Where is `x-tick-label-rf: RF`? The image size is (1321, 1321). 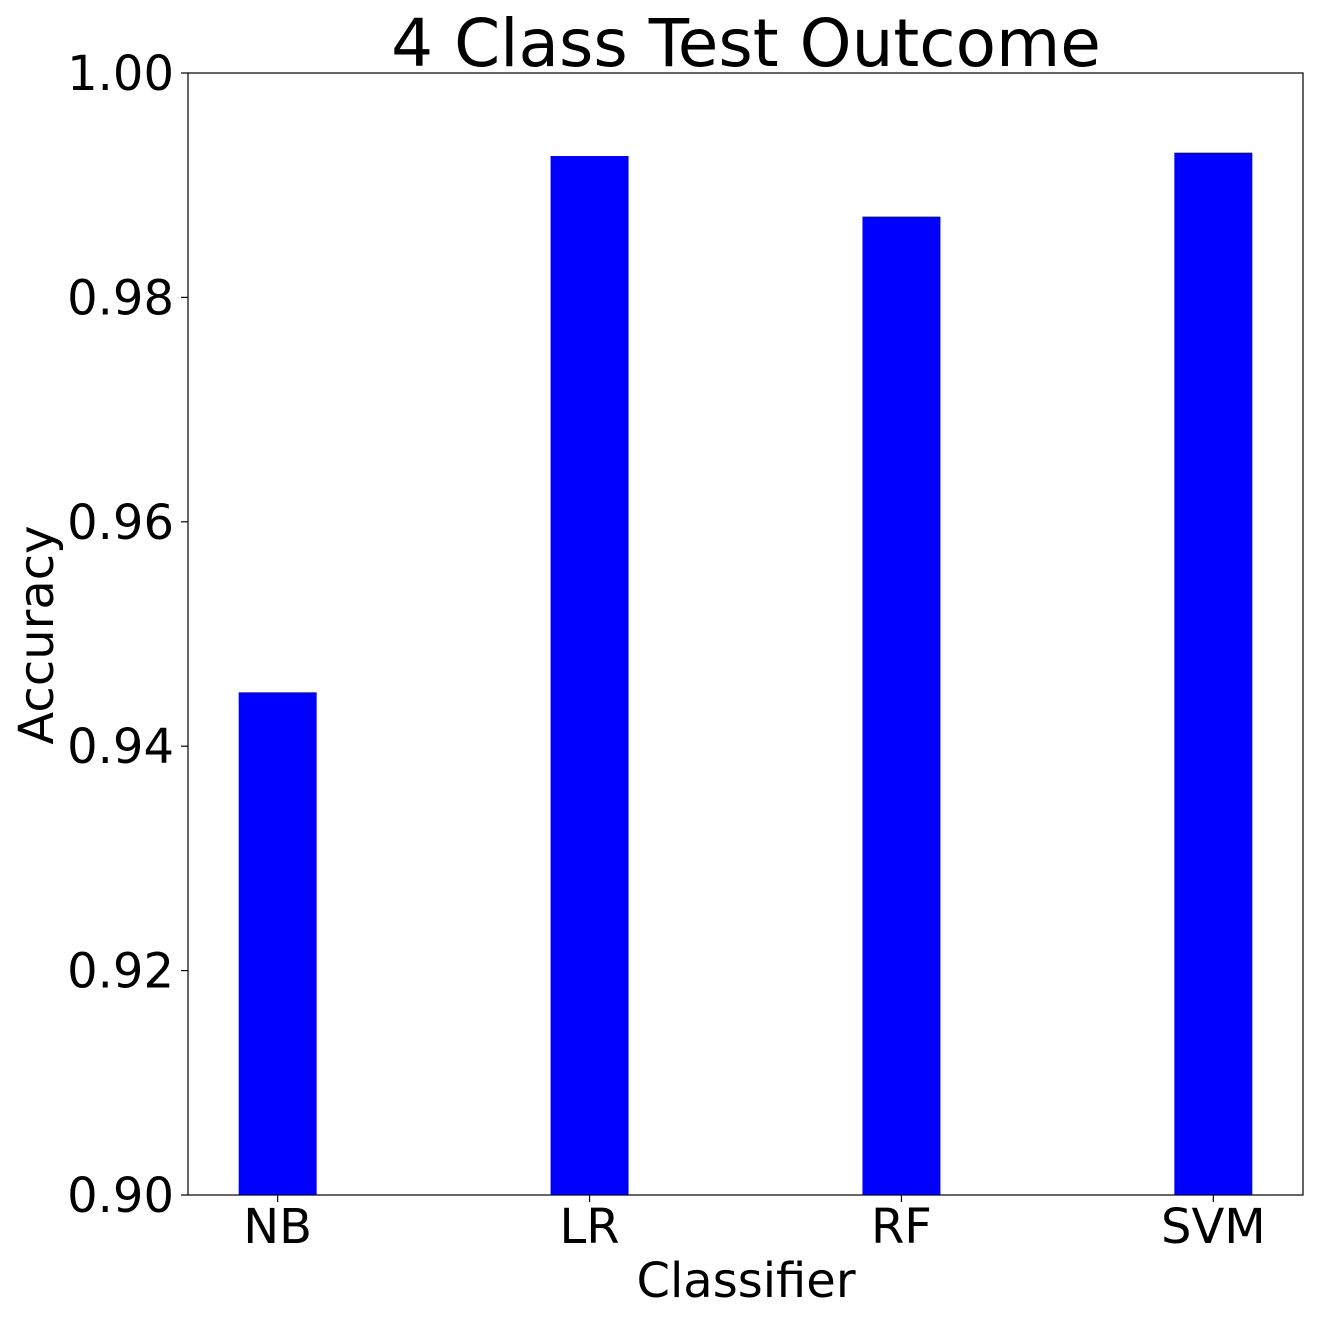
x-tick-label-rf: RF is located at coordinates (901, 1227).